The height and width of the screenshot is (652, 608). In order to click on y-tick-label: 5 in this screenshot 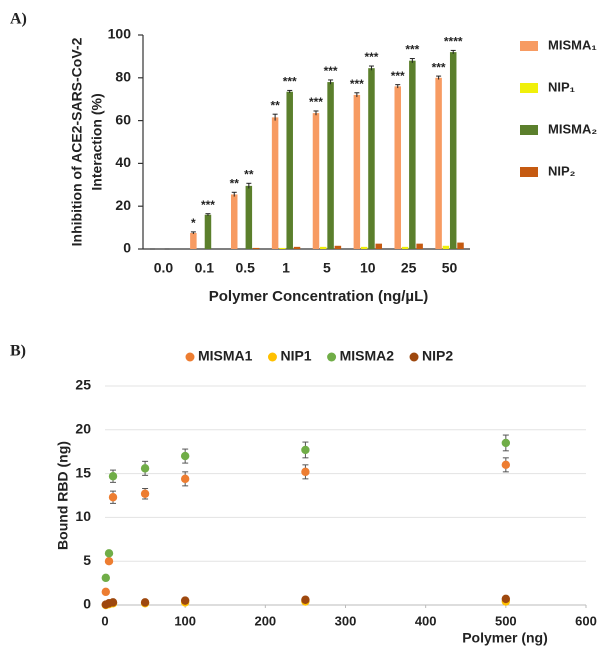, I will do `click(87, 560)`.